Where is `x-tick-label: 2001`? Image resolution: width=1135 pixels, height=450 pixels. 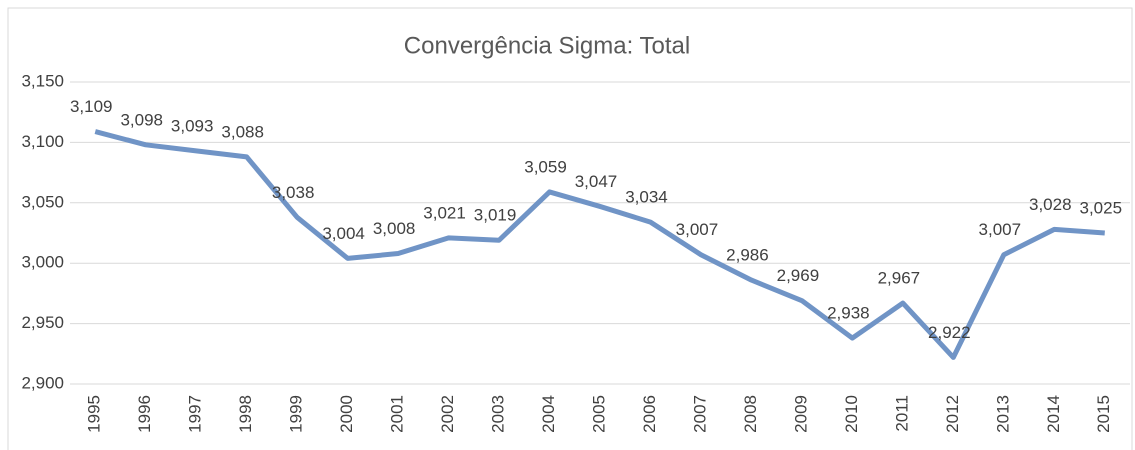 x-tick-label: 2001 is located at coordinates (397, 414).